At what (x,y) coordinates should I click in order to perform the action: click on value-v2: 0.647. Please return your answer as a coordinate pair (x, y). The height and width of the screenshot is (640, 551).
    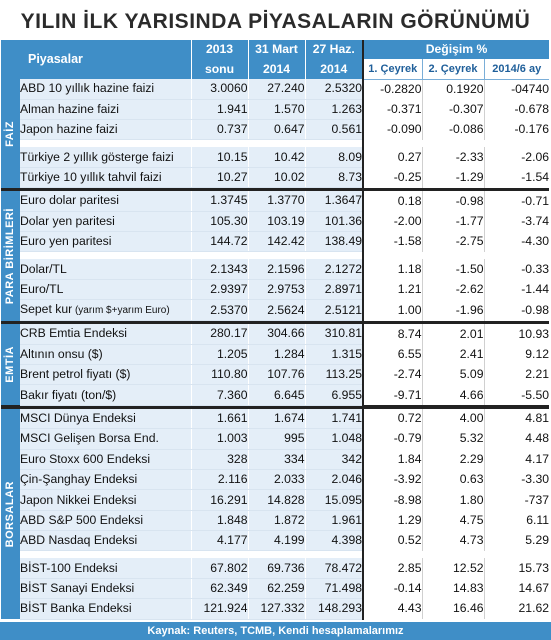
    Looking at the image, I should click on (276, 130).